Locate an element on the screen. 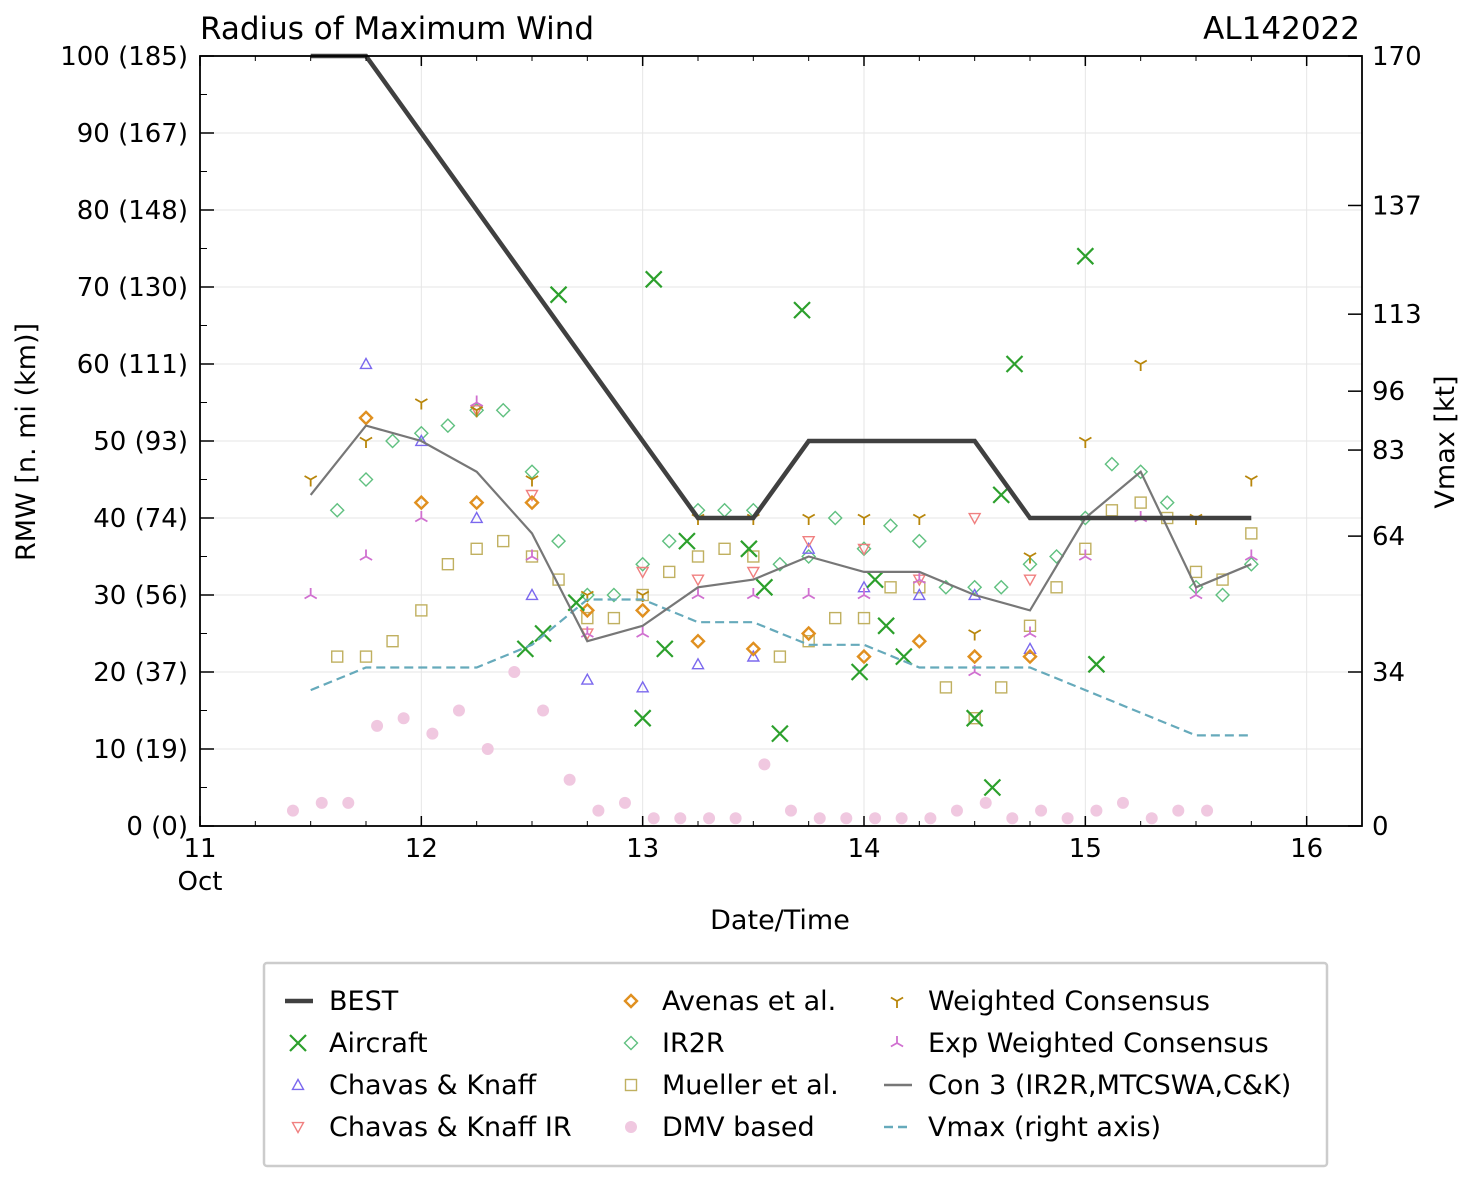  series-ir2r is located at coordinates (794, 502).